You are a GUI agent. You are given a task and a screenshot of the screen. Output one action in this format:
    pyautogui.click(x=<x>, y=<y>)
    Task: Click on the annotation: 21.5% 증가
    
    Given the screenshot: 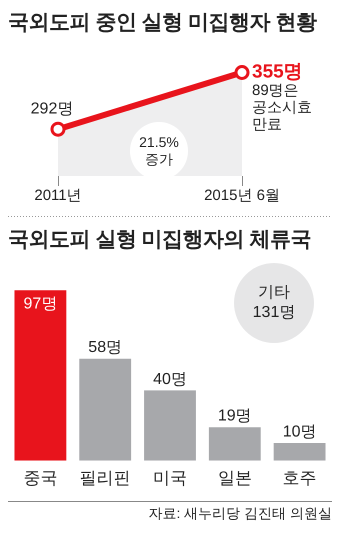 What is the action you would take?
    pyautogui.click(x=159, y=151)
    